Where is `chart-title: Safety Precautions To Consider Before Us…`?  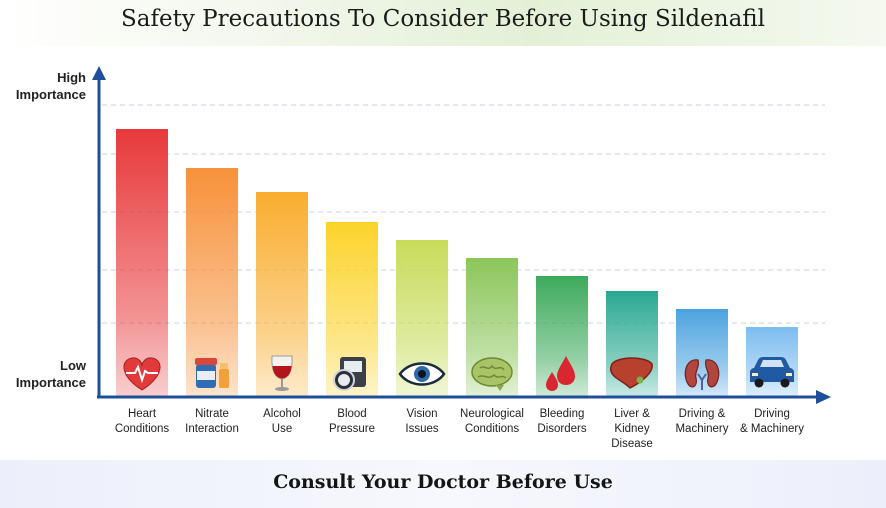
chart-title: Safety Precautions To Consider Before Us… is located at coordinates (443, 19).